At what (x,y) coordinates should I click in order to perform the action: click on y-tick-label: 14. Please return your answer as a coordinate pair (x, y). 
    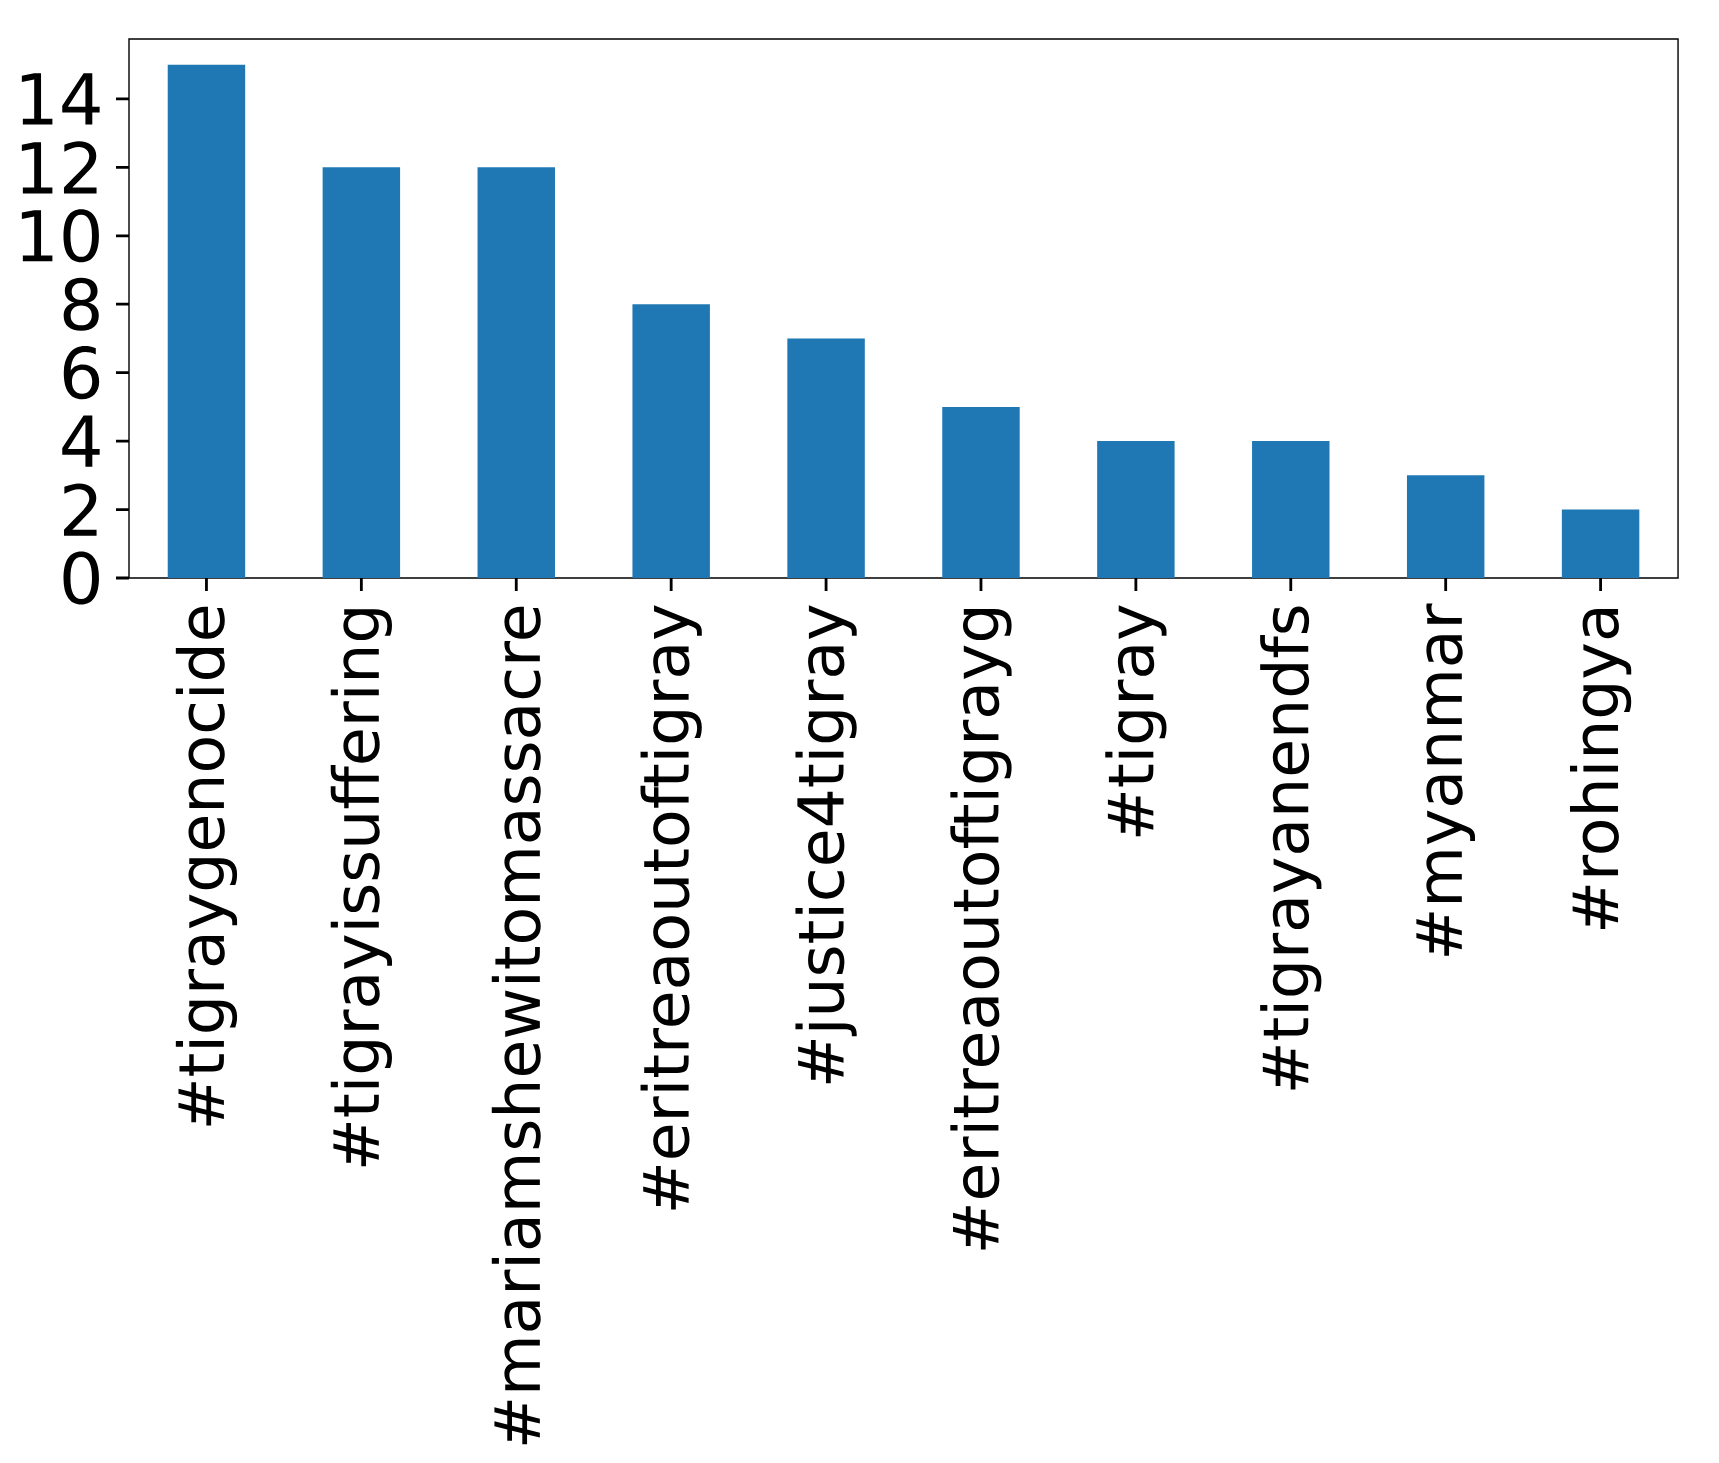
    Looking at the image, I should click on (60, 99).